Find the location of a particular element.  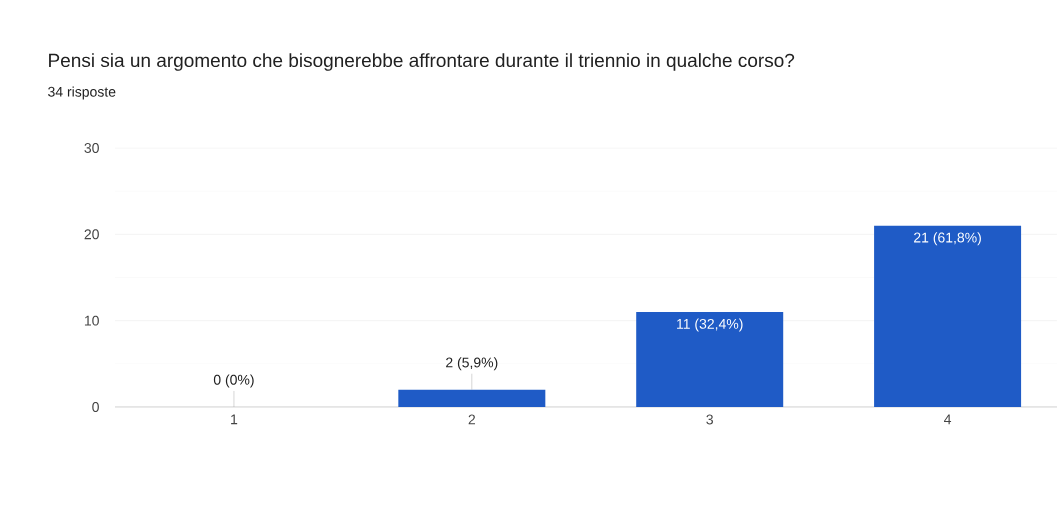

y-tick-label: 20 is located at coordinates (91, 234).